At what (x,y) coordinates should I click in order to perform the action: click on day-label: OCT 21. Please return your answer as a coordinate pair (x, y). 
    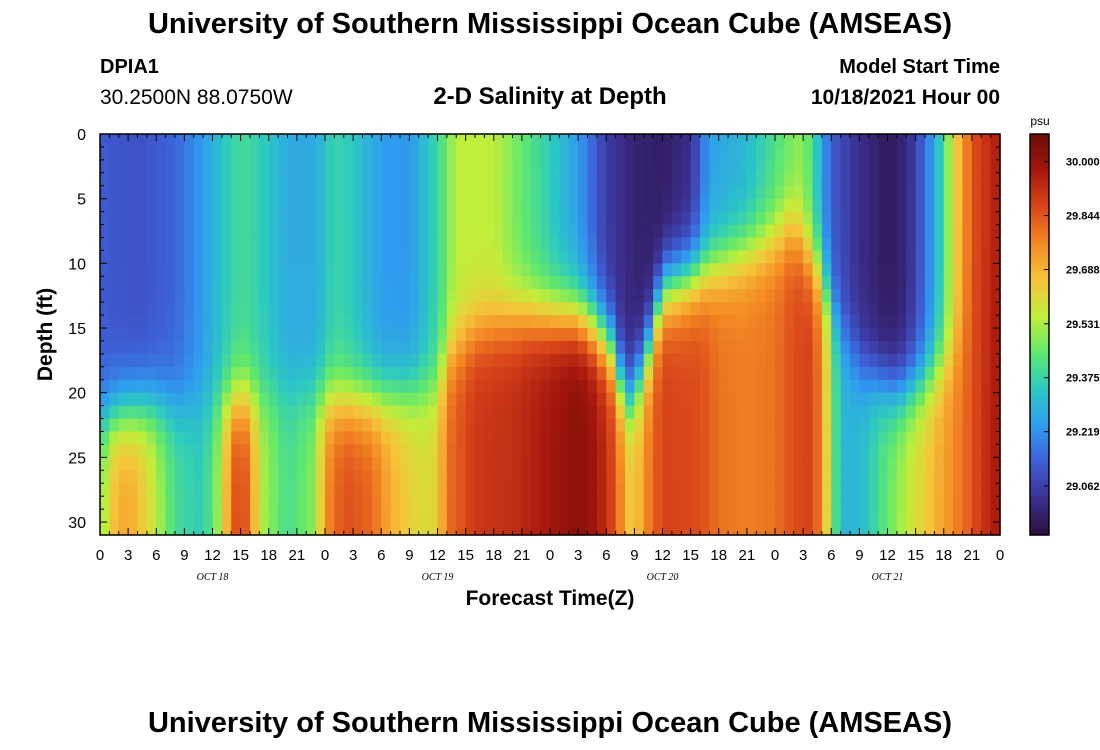
    Looking at the image, I should click on (888, 577).